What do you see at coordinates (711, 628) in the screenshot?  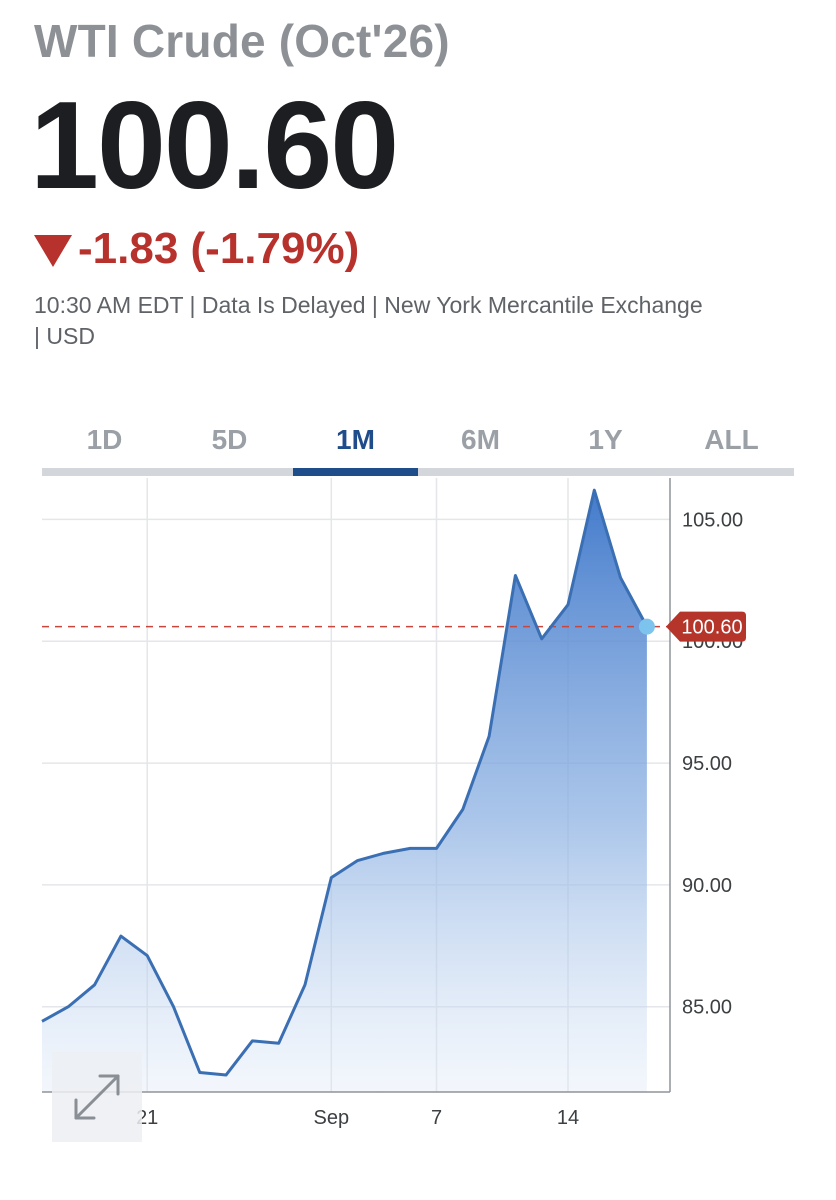 I see `last-price-tag-label: 100.60` at bounding box center [711, 628].